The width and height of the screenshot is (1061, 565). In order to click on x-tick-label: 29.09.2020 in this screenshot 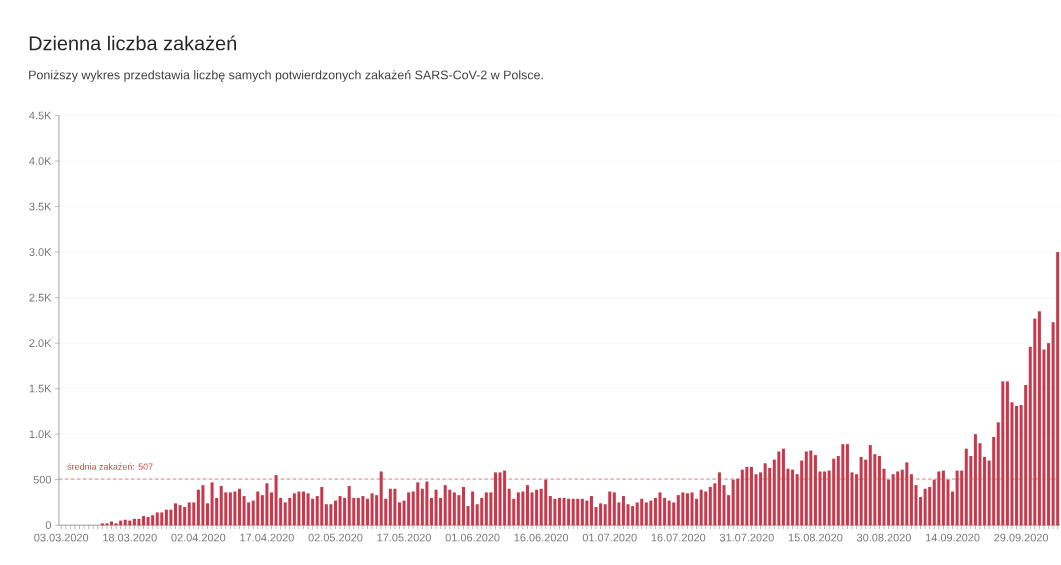, I will do `click(1021, 537)`.